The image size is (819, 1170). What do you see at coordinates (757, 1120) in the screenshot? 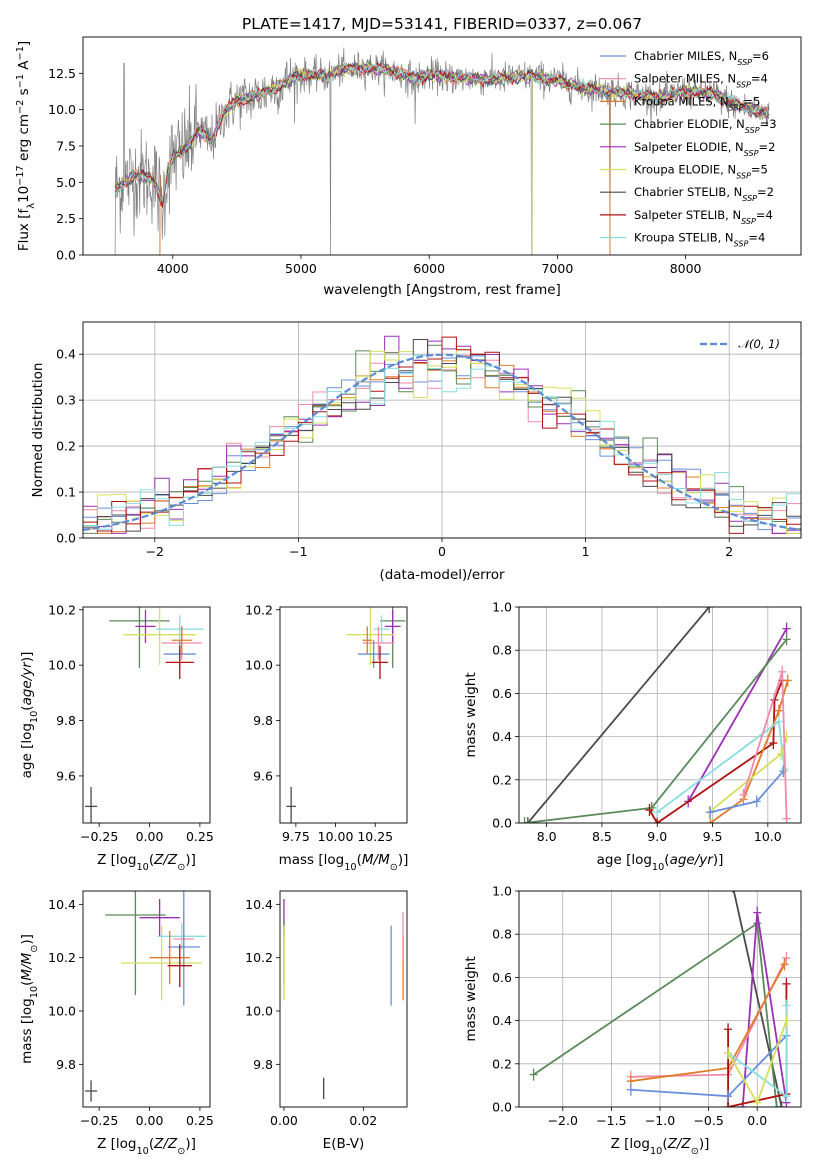
I see `x-tick-label: 0.0` at bounding box center [757, 1120].